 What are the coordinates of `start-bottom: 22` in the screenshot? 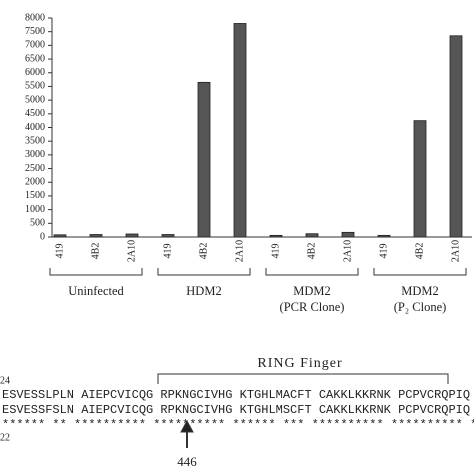 It's located at (5, 437).